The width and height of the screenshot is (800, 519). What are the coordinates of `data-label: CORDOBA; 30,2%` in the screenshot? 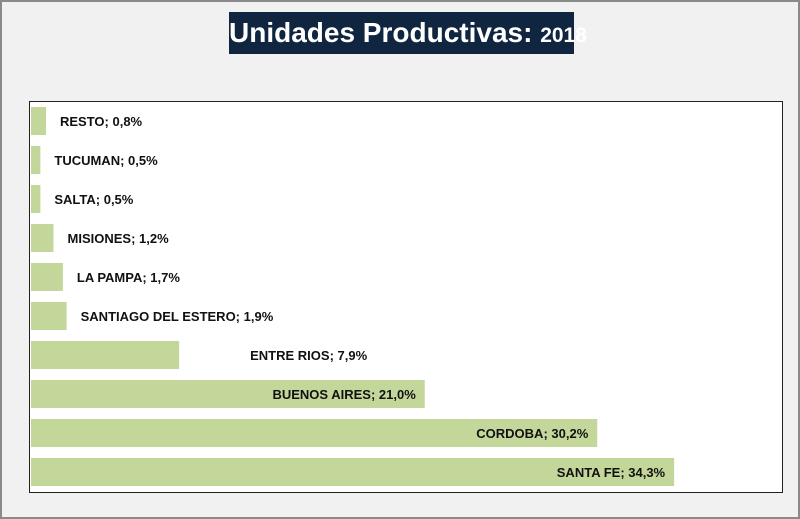 It's located at (532, 433).